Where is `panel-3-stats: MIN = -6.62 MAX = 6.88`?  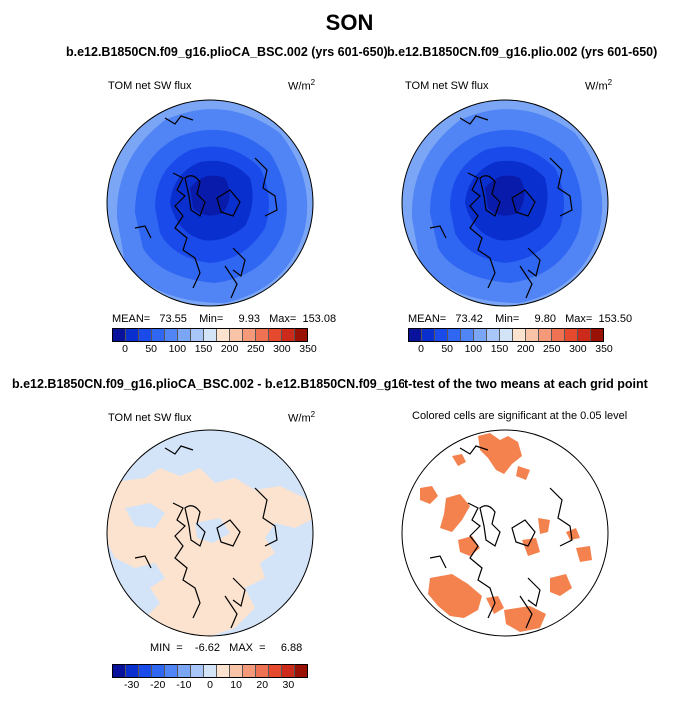 panel-3-stats: MIN = -6.62 MAX = 6.88 is located at coordinates (226, 648).